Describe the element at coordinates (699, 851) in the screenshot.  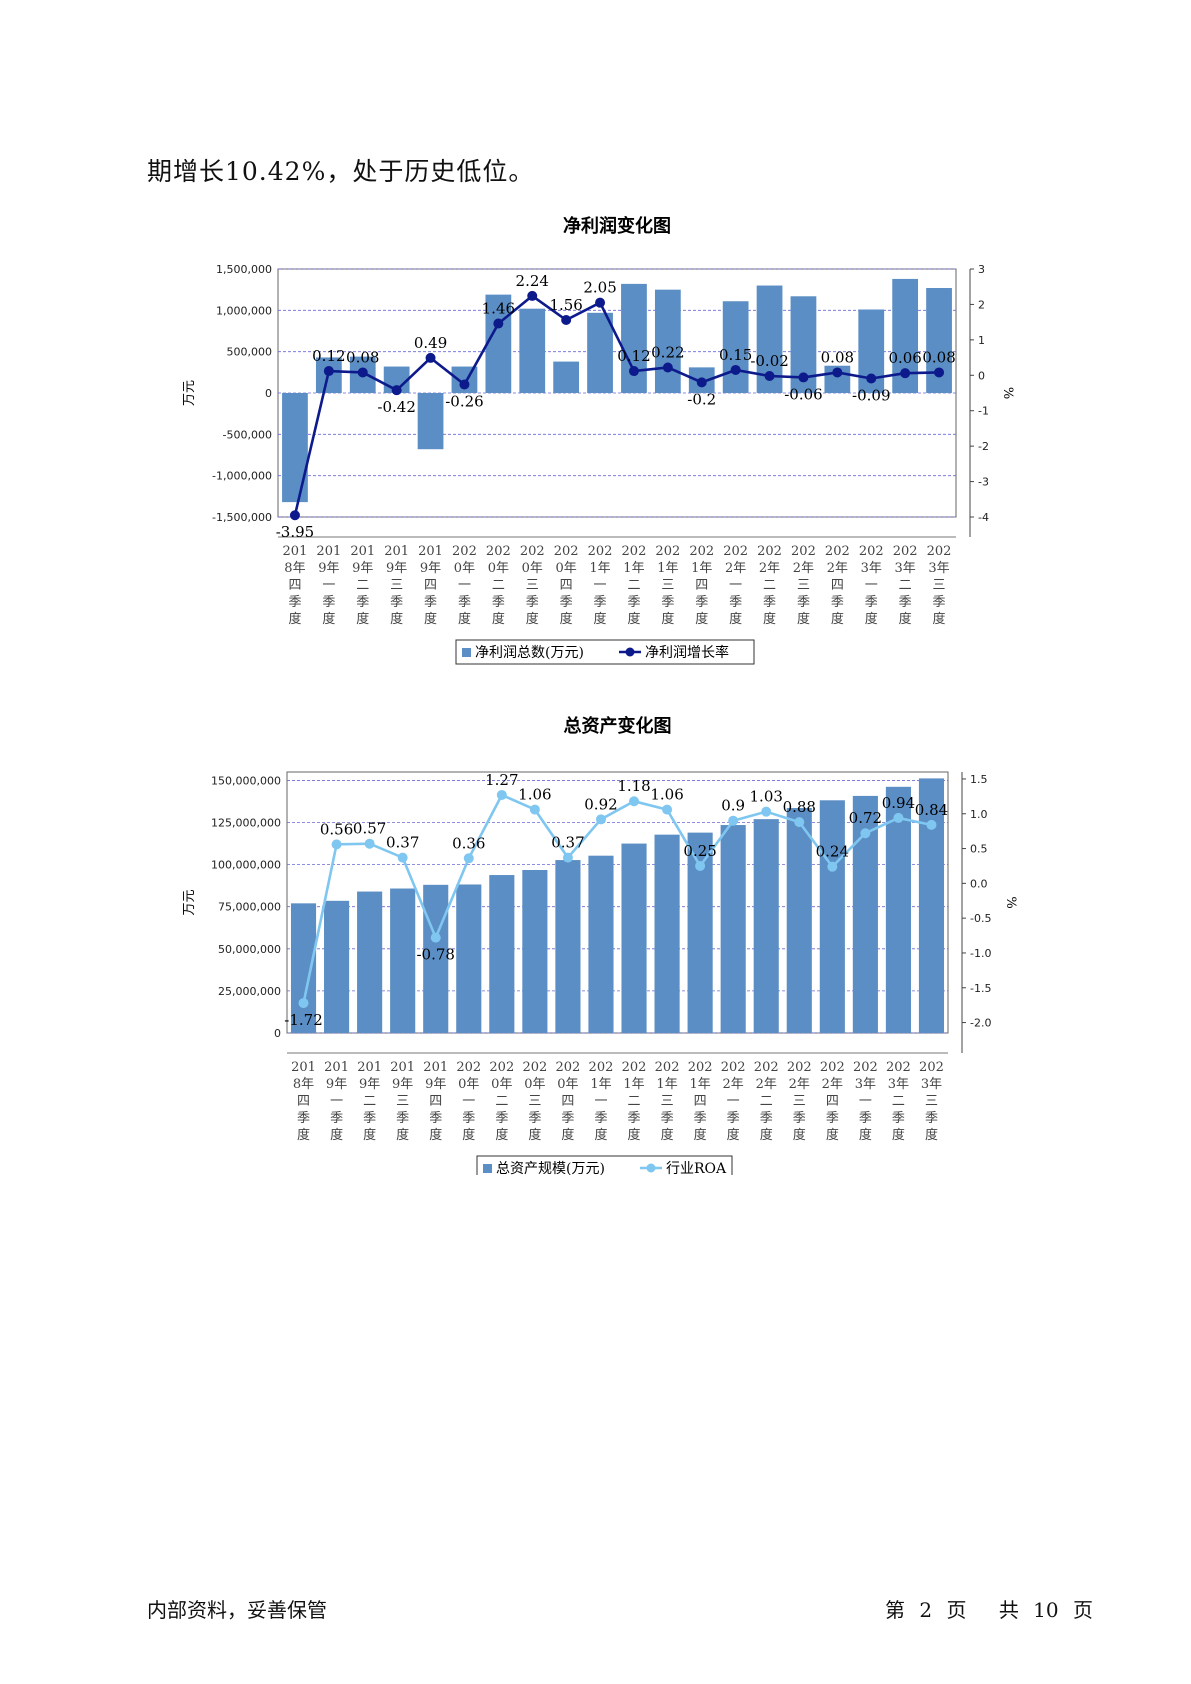
I see `data-label: 0.25` at that location.